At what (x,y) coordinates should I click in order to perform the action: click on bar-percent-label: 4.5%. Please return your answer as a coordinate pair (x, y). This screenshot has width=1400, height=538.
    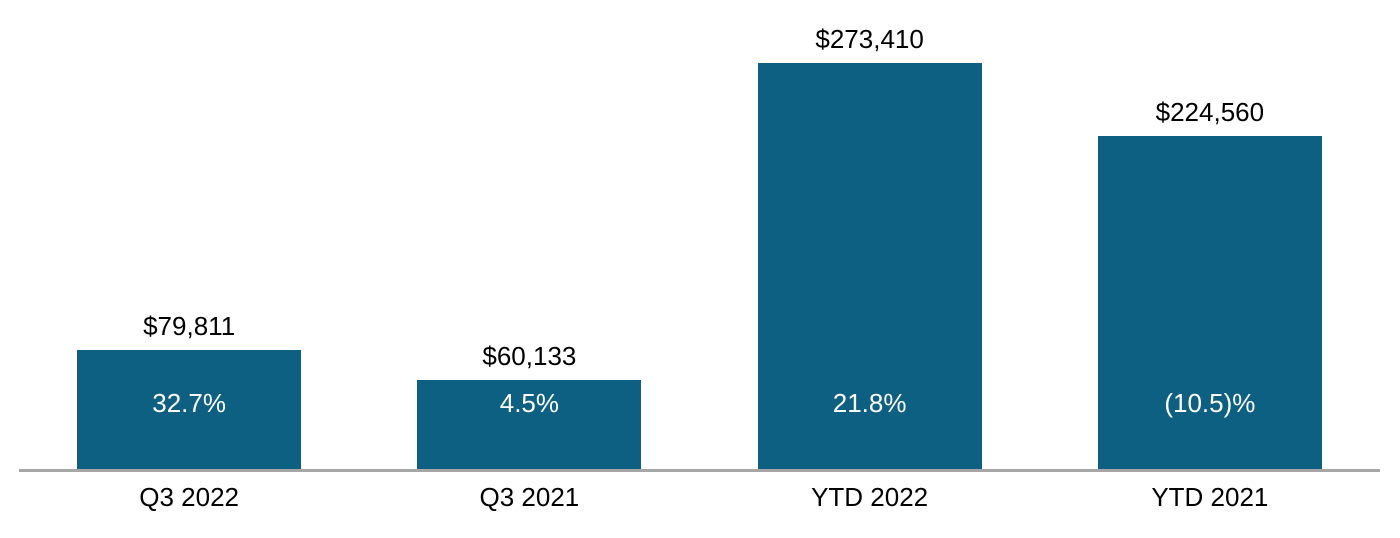
    Looking at the image, I should click on (529, 403).